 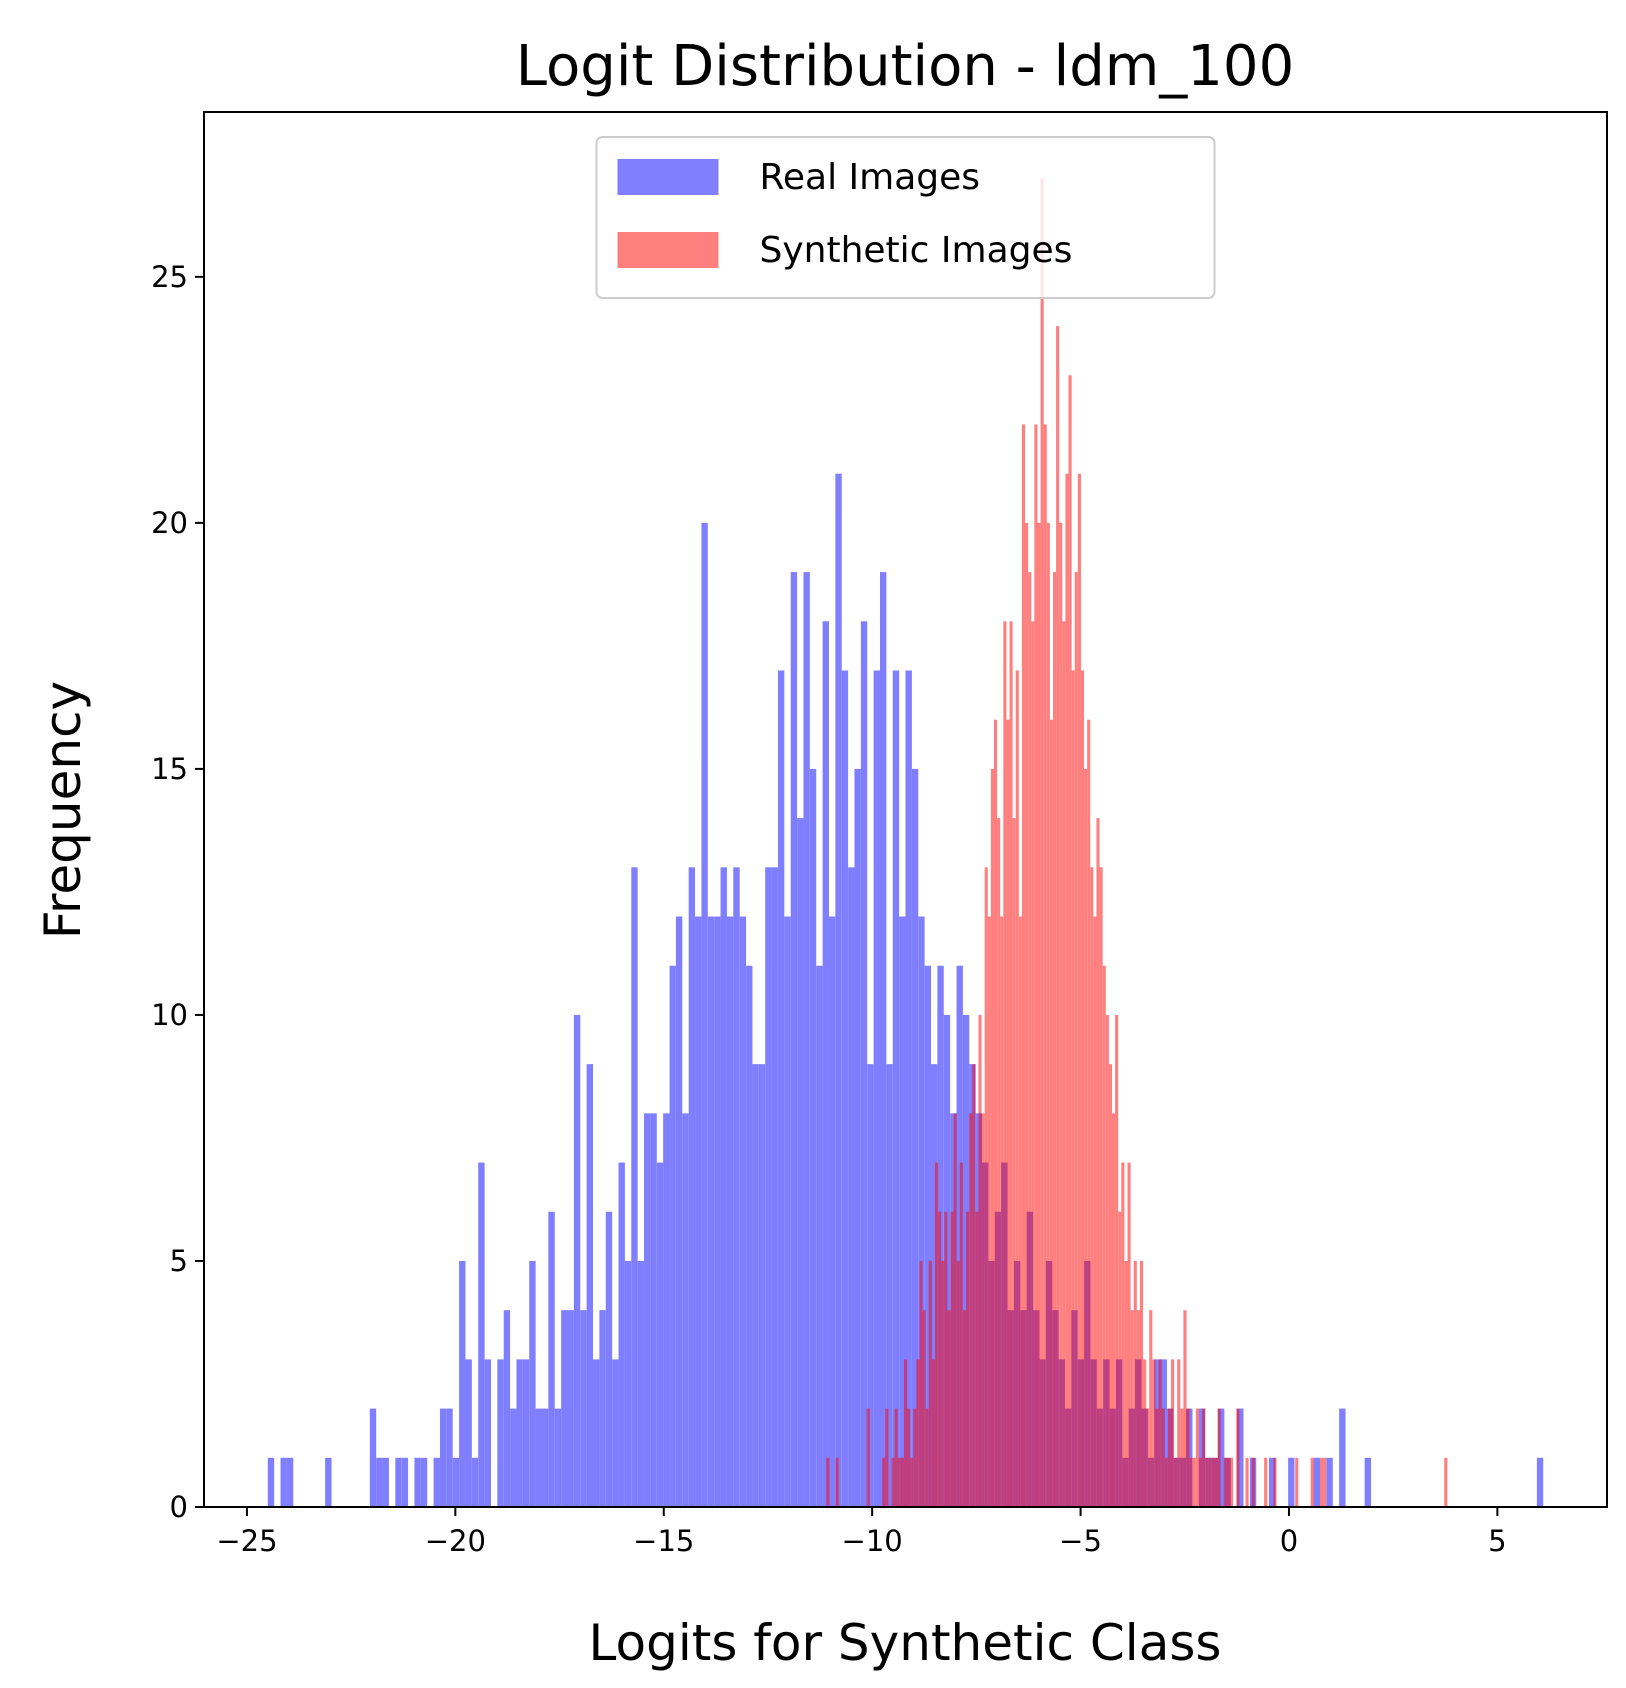 I want to click on x-tick-label: −10, so click(x=872, y=1541).